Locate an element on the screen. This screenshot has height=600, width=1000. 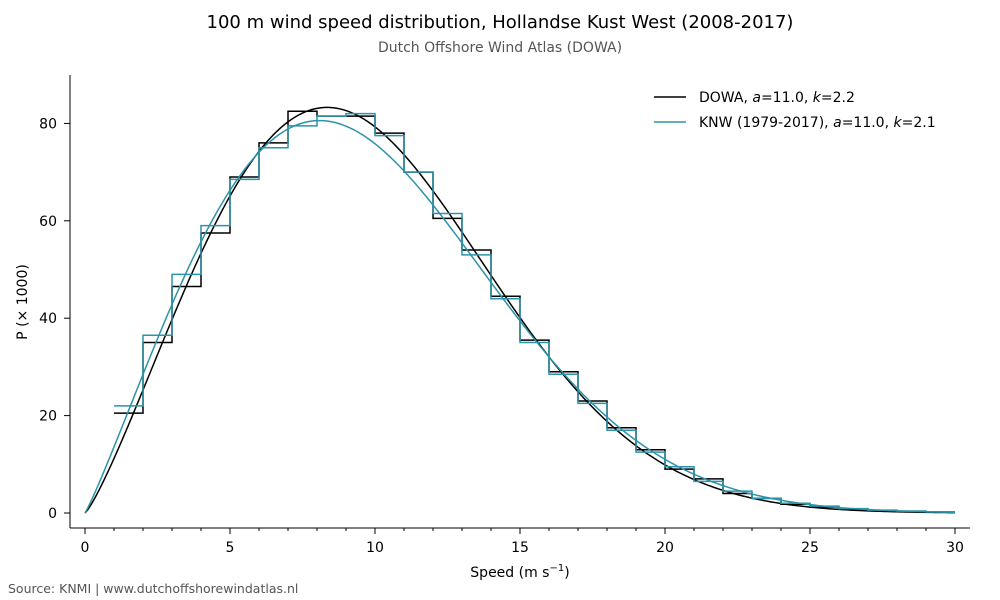
y-tick-label: 20 is located at coordinates (48, 417).